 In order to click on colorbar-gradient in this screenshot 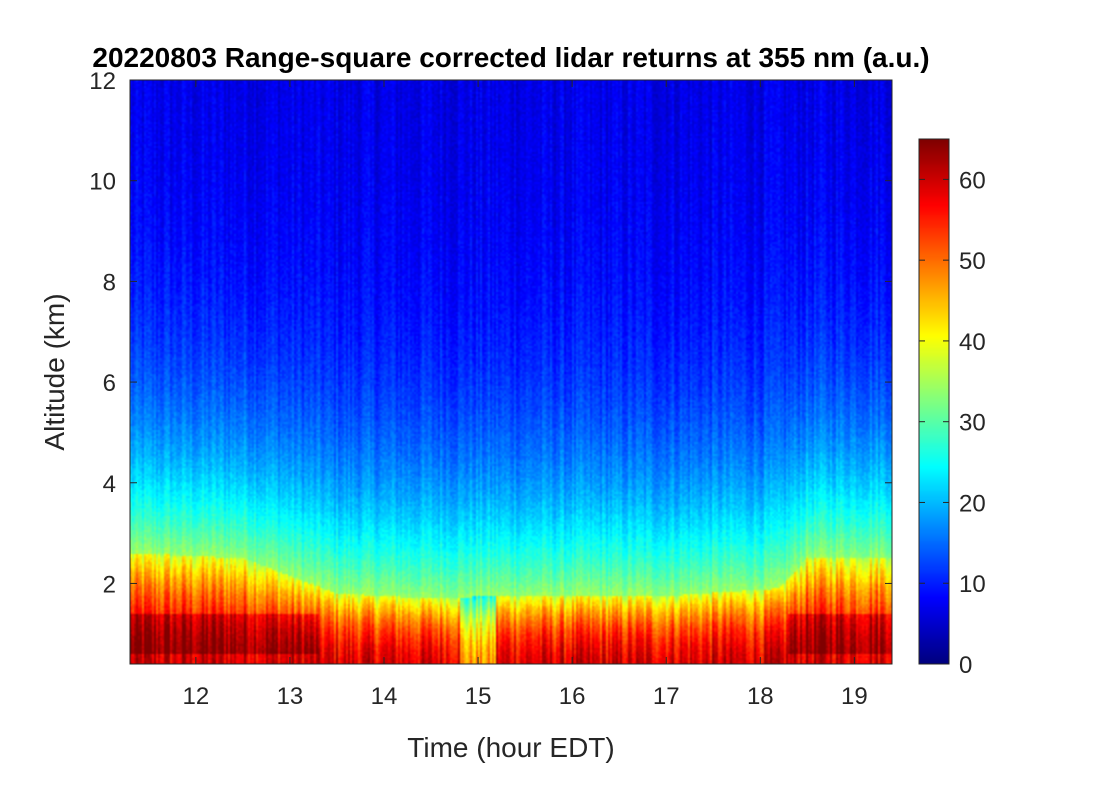, I will do `click(934, 401)`.